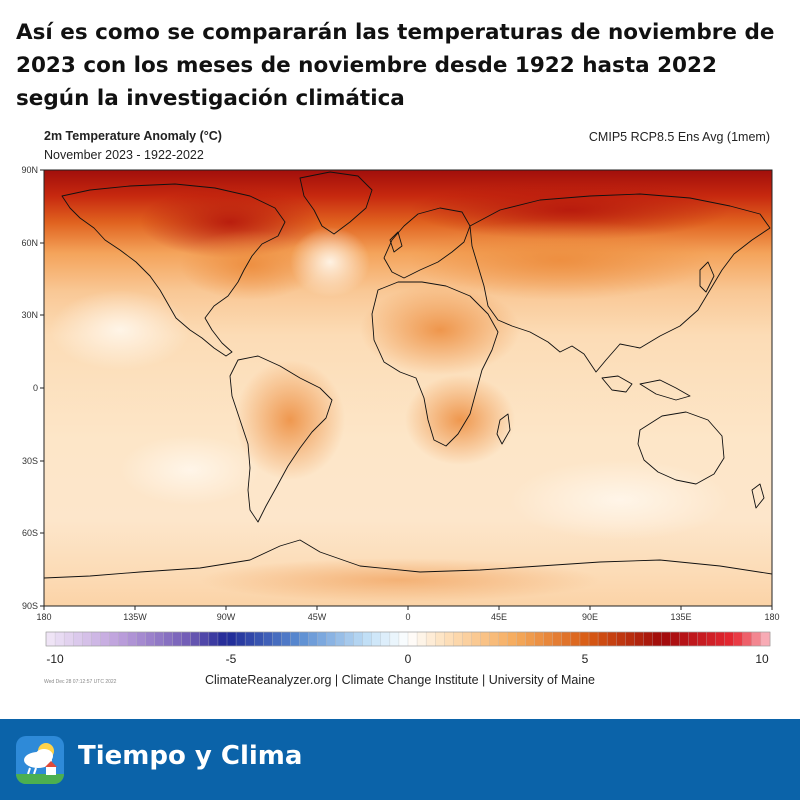  What do you see at coordinates (35, 388) in the screenshot?
I see `lat-label-0: 0` at bounding box center [35, 388].